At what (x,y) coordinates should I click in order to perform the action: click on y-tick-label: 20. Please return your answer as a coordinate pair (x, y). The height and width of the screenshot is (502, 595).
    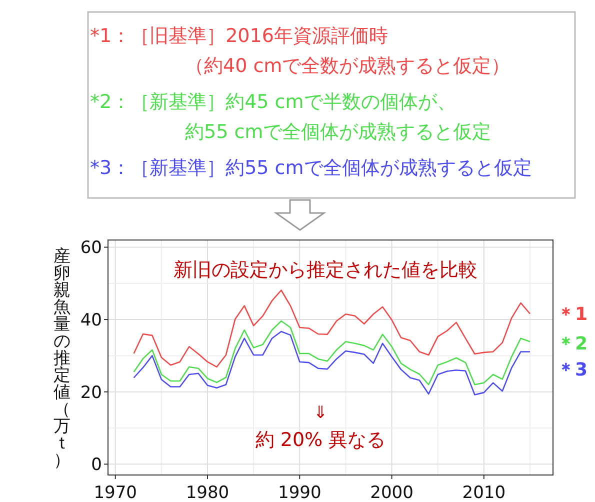
    Looking at the image, I should click on (91, 392).